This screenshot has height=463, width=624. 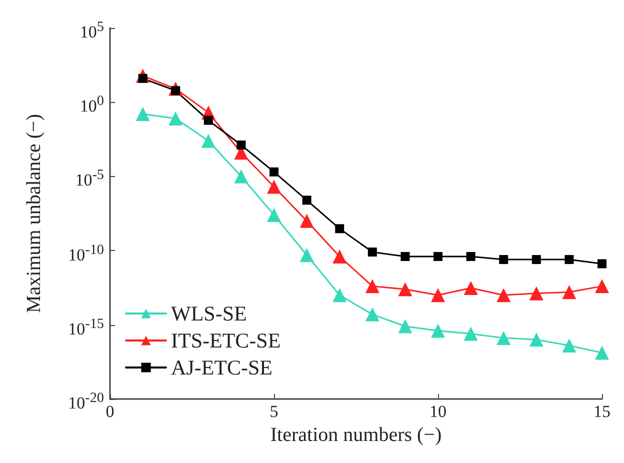 What do you see at coordinates (274, 411) in the screenshot?
I see `x-tick-label: 5` at bounding box center [274, 411].